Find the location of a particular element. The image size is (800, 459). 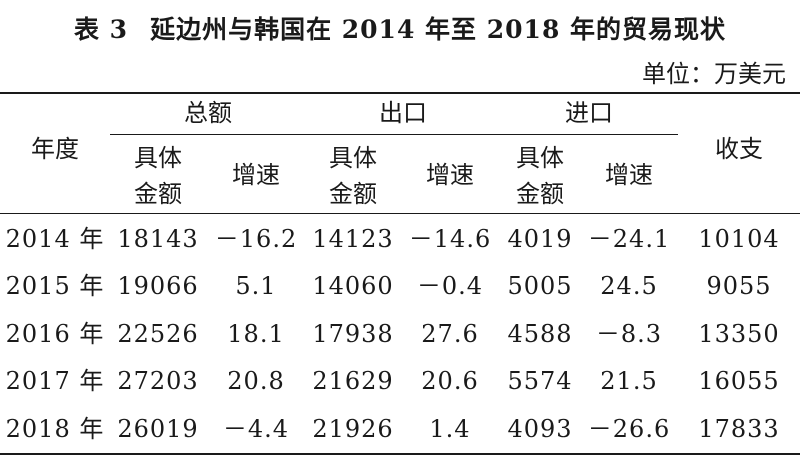

cell-export-amount: 14123 is located at coordinates (353, 239).